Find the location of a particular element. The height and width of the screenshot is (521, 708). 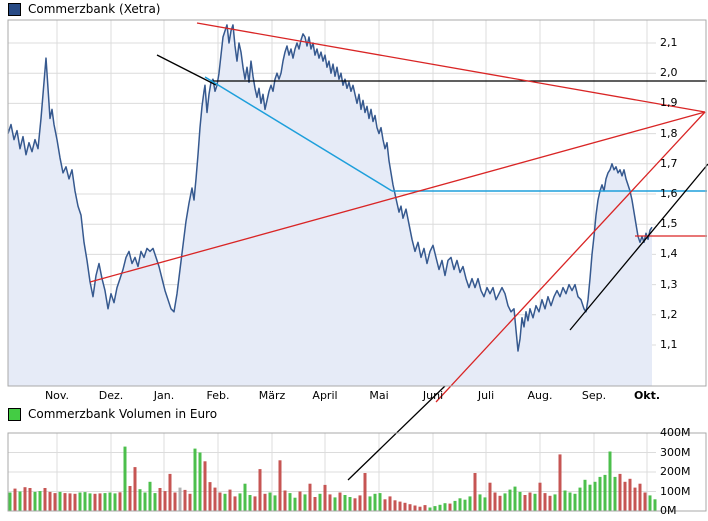

month-label: Nov. is located at coordinates (57, 395).